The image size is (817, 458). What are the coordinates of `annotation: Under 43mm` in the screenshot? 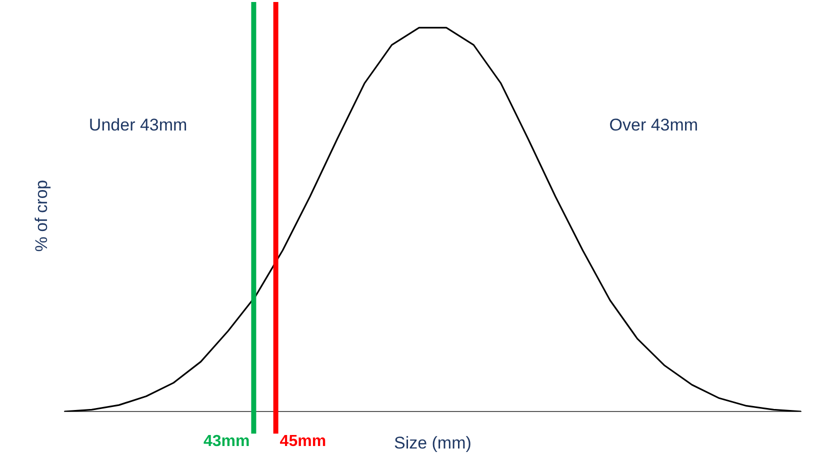 It's located at (138, 124).